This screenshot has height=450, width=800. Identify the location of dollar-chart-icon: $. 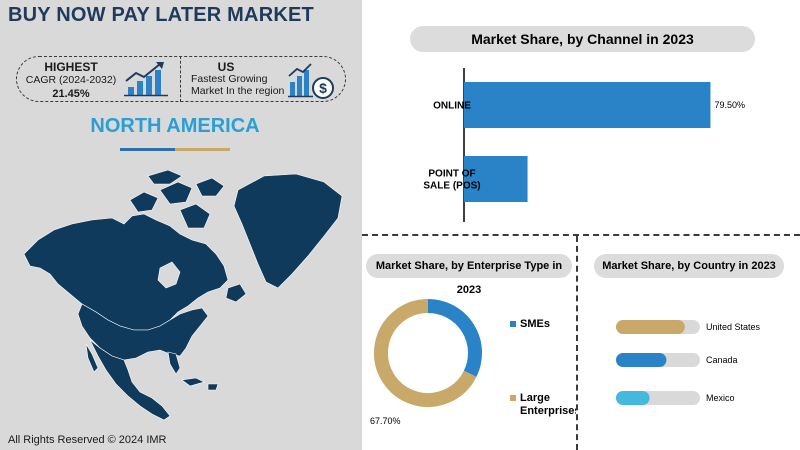
(311, 81).